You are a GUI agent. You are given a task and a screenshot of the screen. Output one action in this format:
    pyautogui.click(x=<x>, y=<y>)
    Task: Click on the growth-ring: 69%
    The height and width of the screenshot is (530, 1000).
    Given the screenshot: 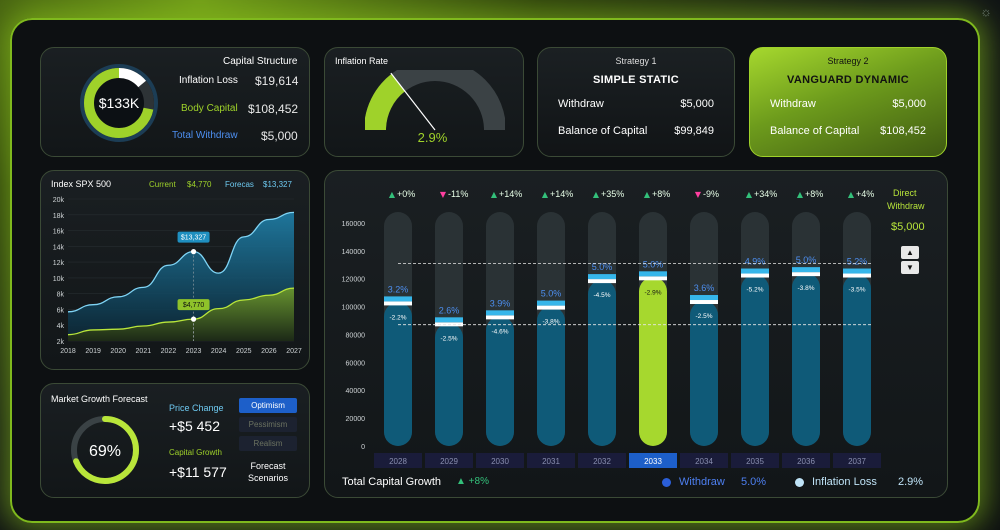 What is the action you would take?
    pyautogui.click(x=105, y=450)
    